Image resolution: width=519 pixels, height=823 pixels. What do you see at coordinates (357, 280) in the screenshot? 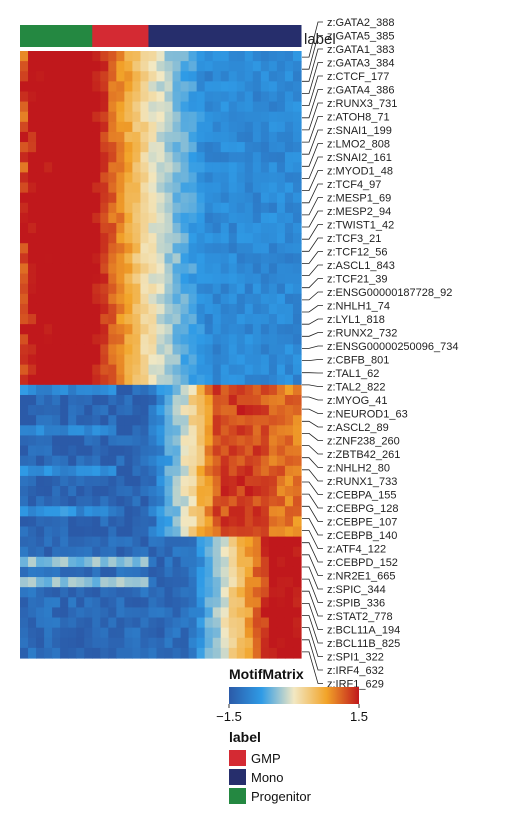
I see `row-label: z:TCF21_39` at bounding box center [357, 280].